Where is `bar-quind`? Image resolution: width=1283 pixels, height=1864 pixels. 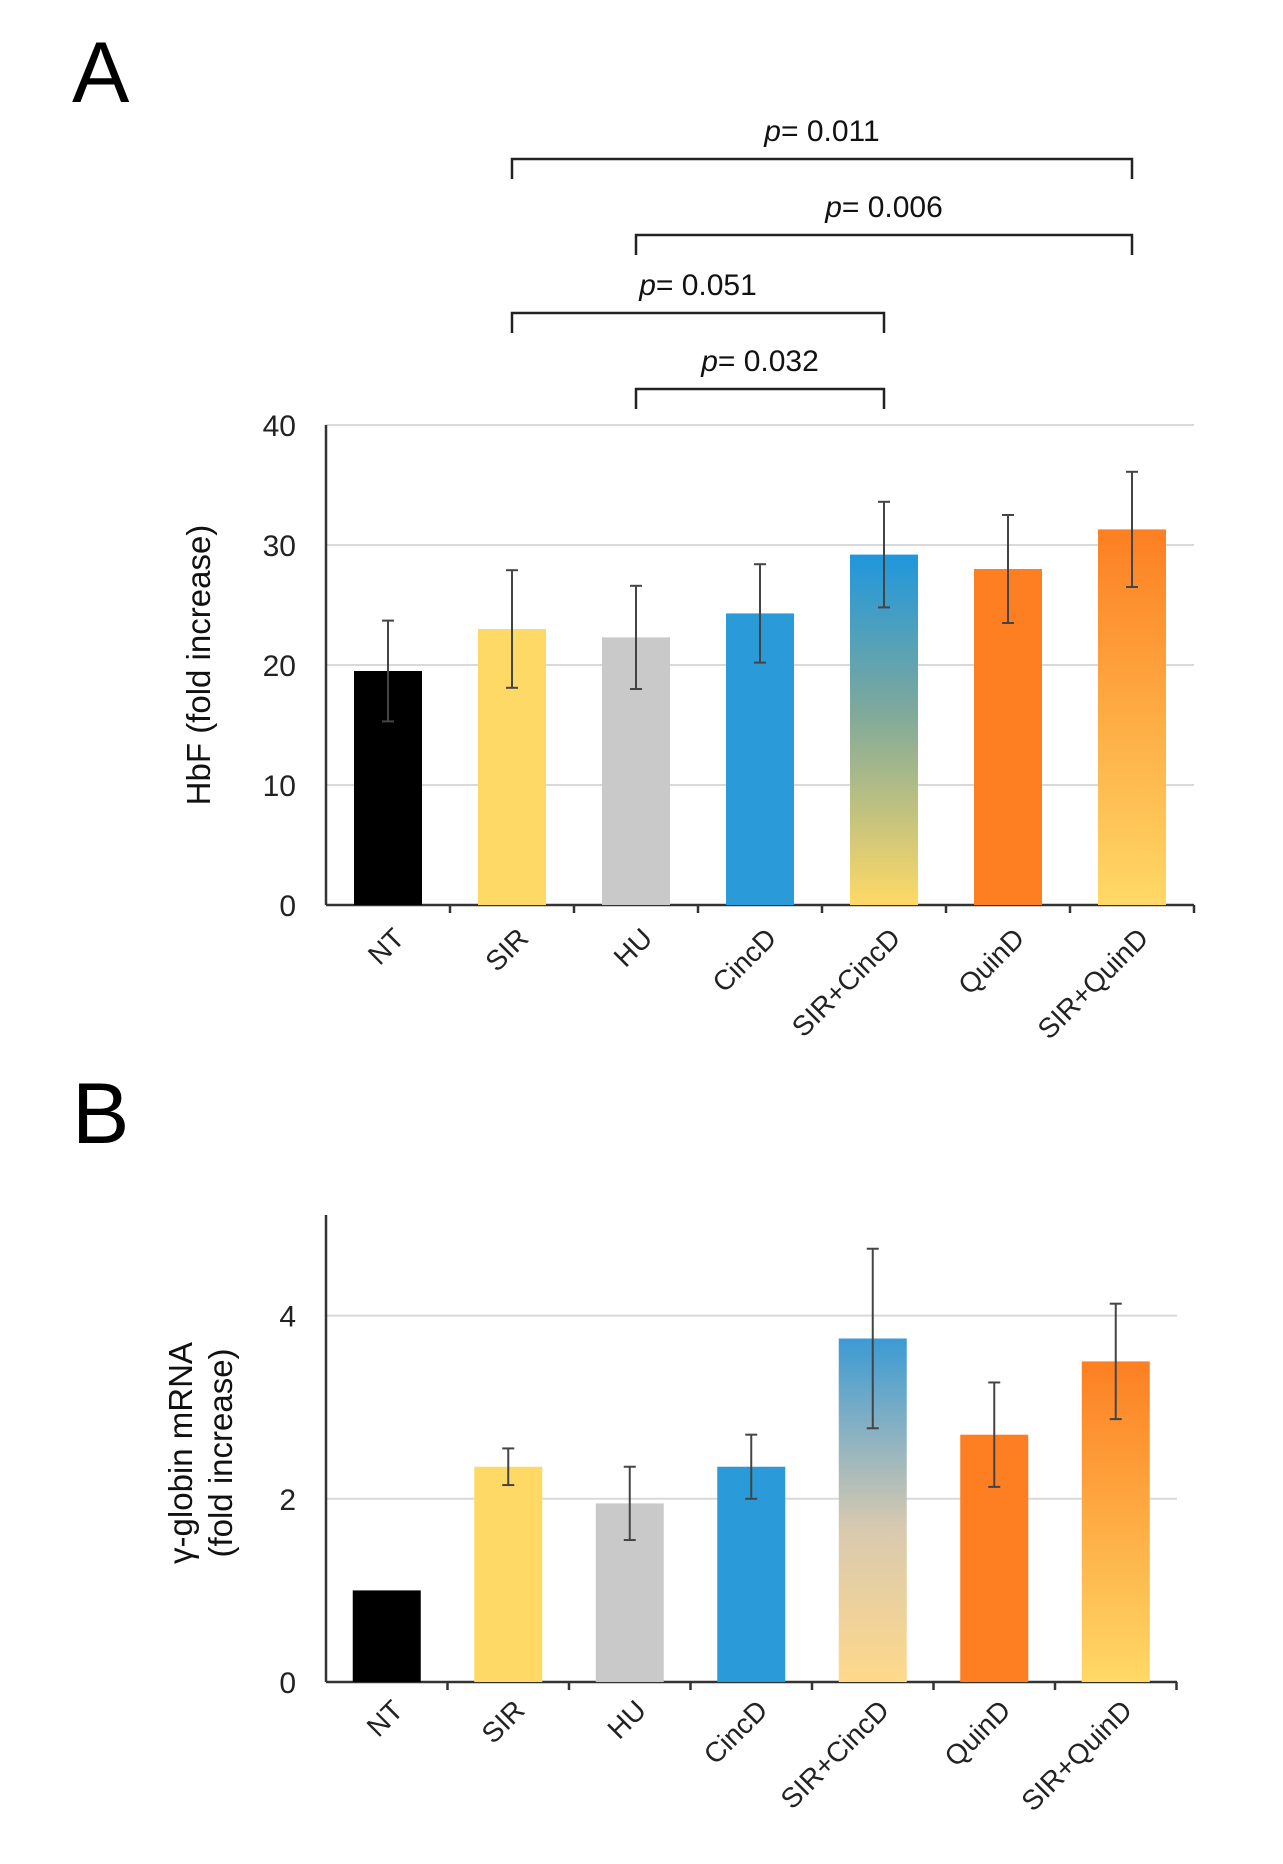
bar-quind is located at coordinates (1008, 737).